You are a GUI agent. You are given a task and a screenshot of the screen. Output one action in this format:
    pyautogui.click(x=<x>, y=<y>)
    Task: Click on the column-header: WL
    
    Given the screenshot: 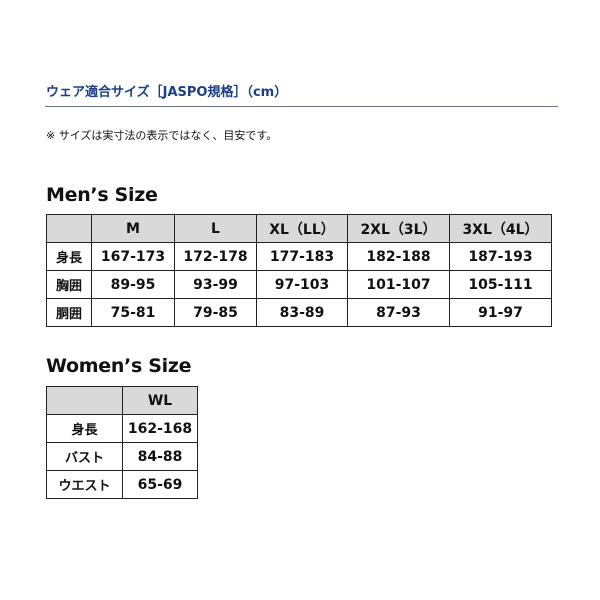 What is the action you would take?
    pyautogui.click(x=160, y=400)
    